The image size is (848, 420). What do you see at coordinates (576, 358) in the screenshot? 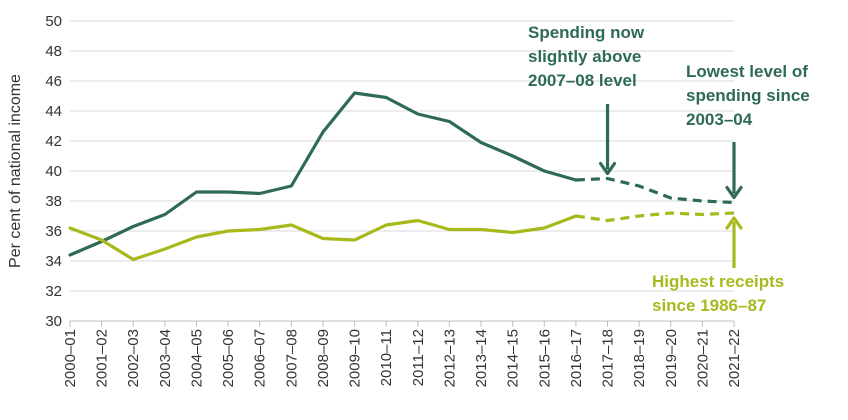
I see `x-tick-label: 2016–17` at bounding box center [576, 358].